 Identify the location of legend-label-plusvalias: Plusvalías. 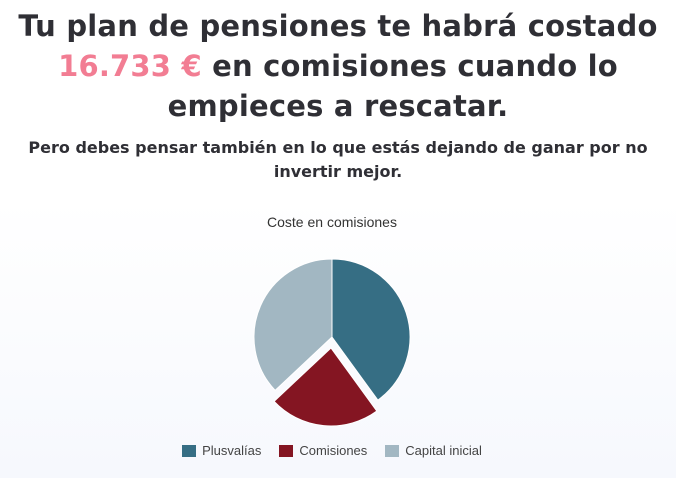
(232, 450).